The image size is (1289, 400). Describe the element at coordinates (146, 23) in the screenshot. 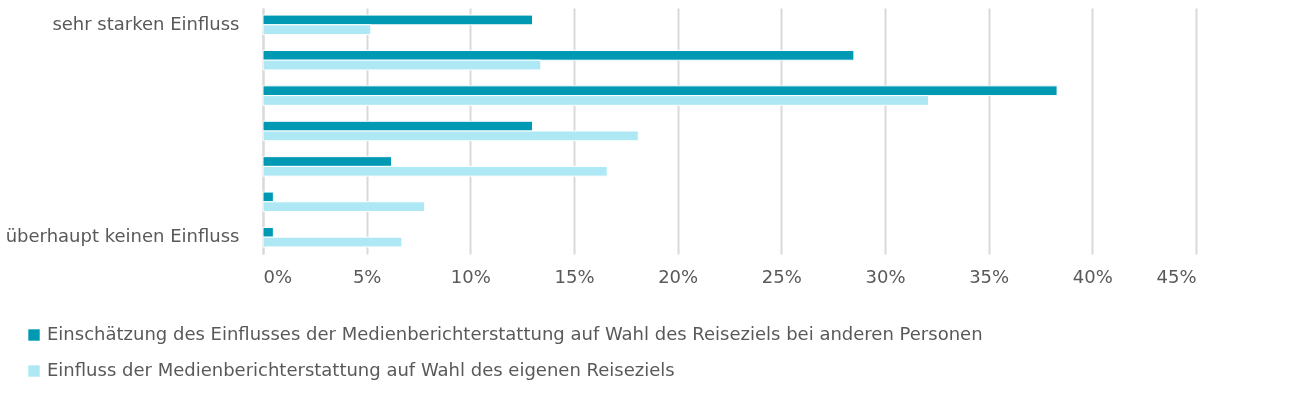

I see `y-tick-label: sehr starken Einfluss` at that location.